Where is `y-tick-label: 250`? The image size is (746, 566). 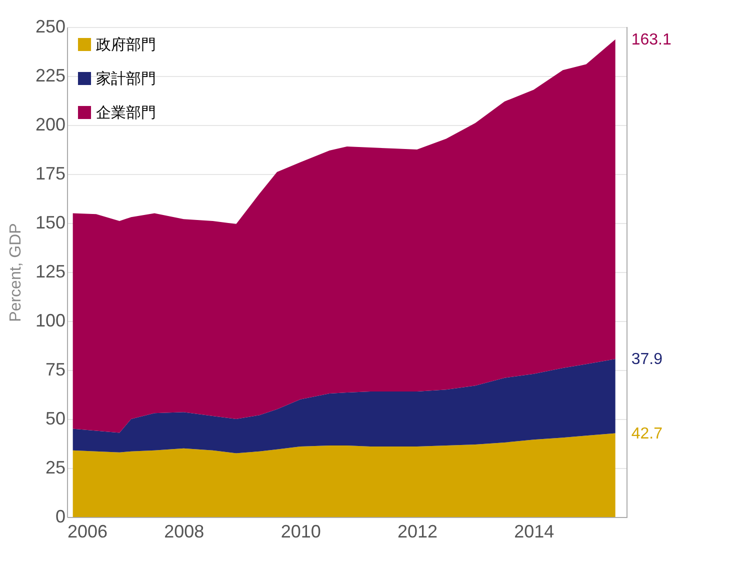
y-tick-label: 250 is located at coordinates (50, 26).